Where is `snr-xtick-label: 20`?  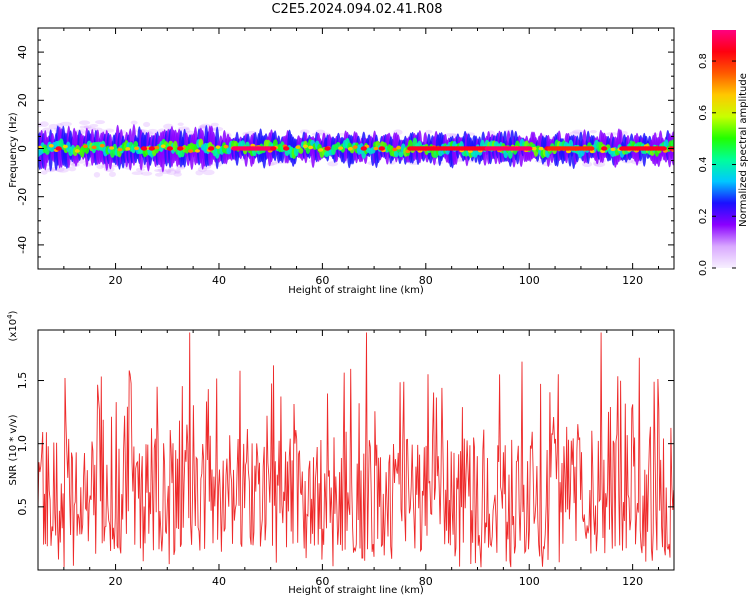 snr-xtick-label: 20 is located at coordinates (116, 581).